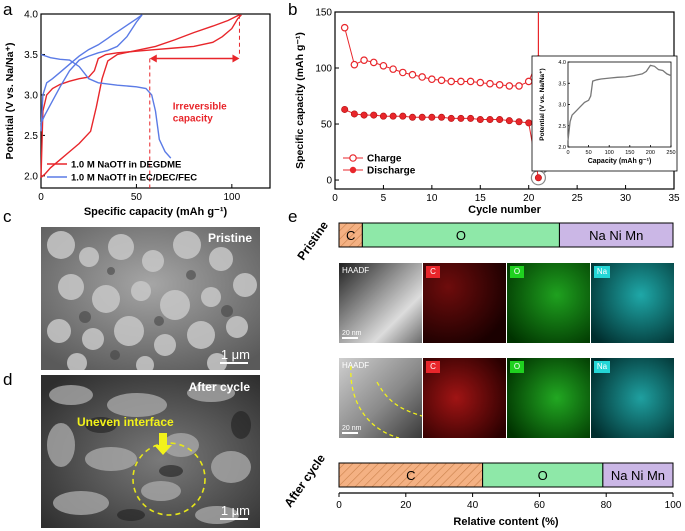 The image size is (685, 531). I want to click on edx-after-cycle-carbon-badge: C, so click(433, 367).